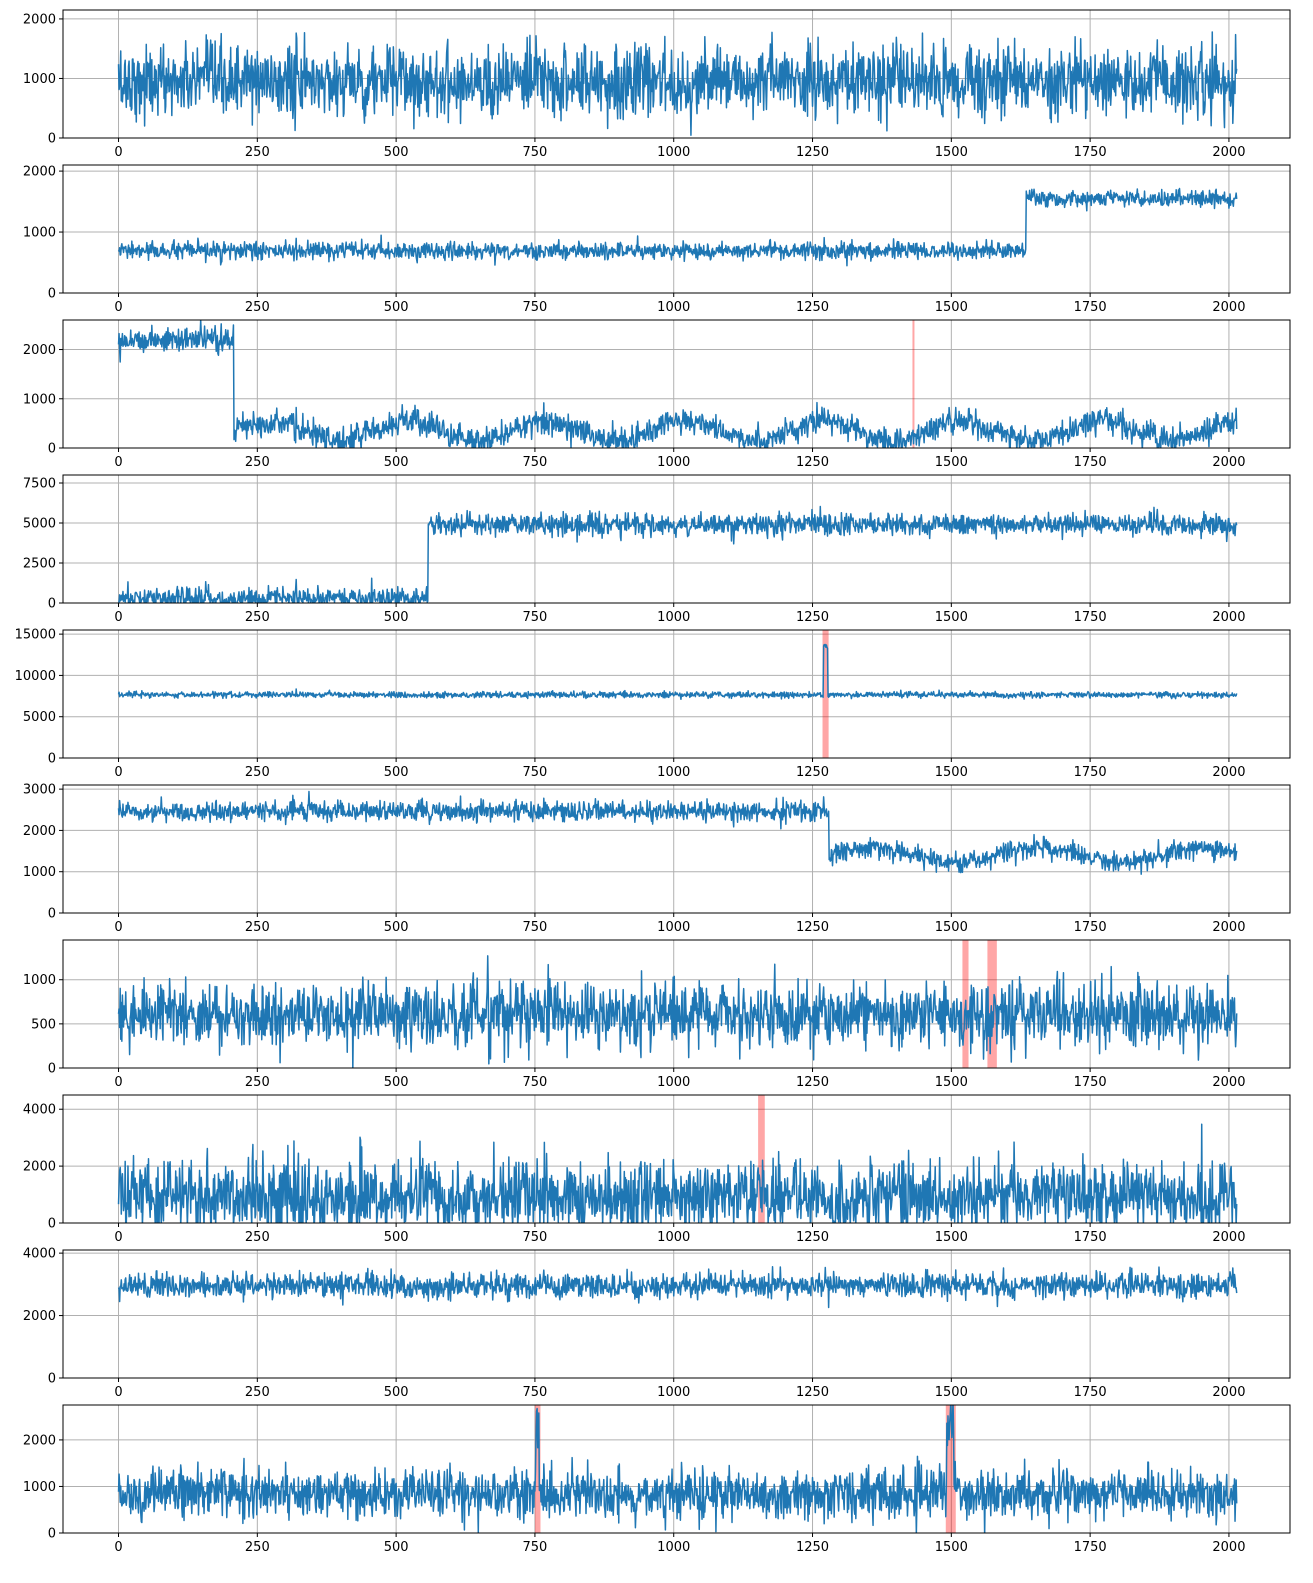 The width and height of the screenshot is (1313, 1583). I want to click on y-tick-label: 5000, so click(39, 717).